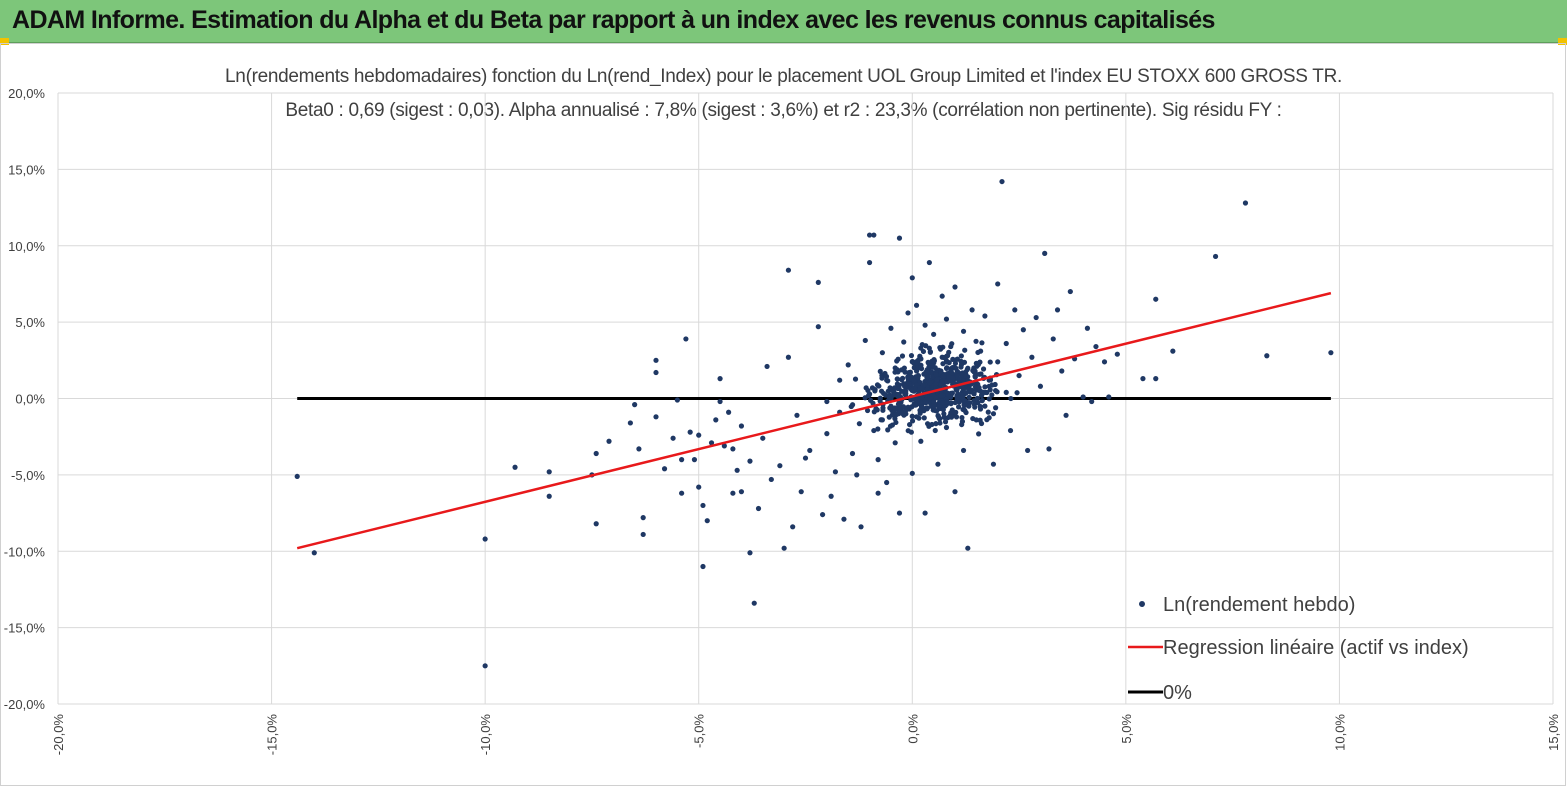 This screenshot has height=787, width=1567. Describe the element at coordinates (1553, 732) in the screenshot. I see `x-tick-label: 15,0%` at that location.